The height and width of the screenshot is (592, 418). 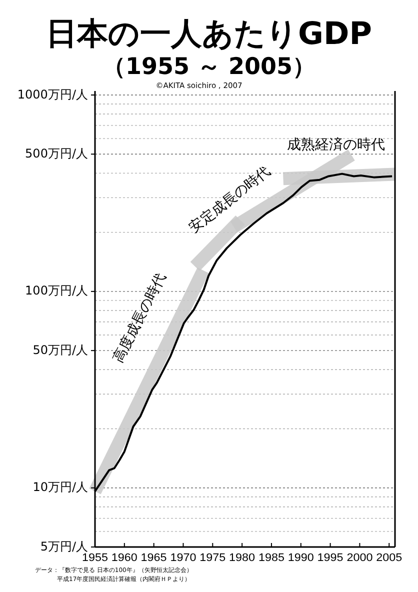 What do you see at coordinates (389, 558) in the screenshot?
I see `x-tick-label: 2005` at bounding box center [389, 558].